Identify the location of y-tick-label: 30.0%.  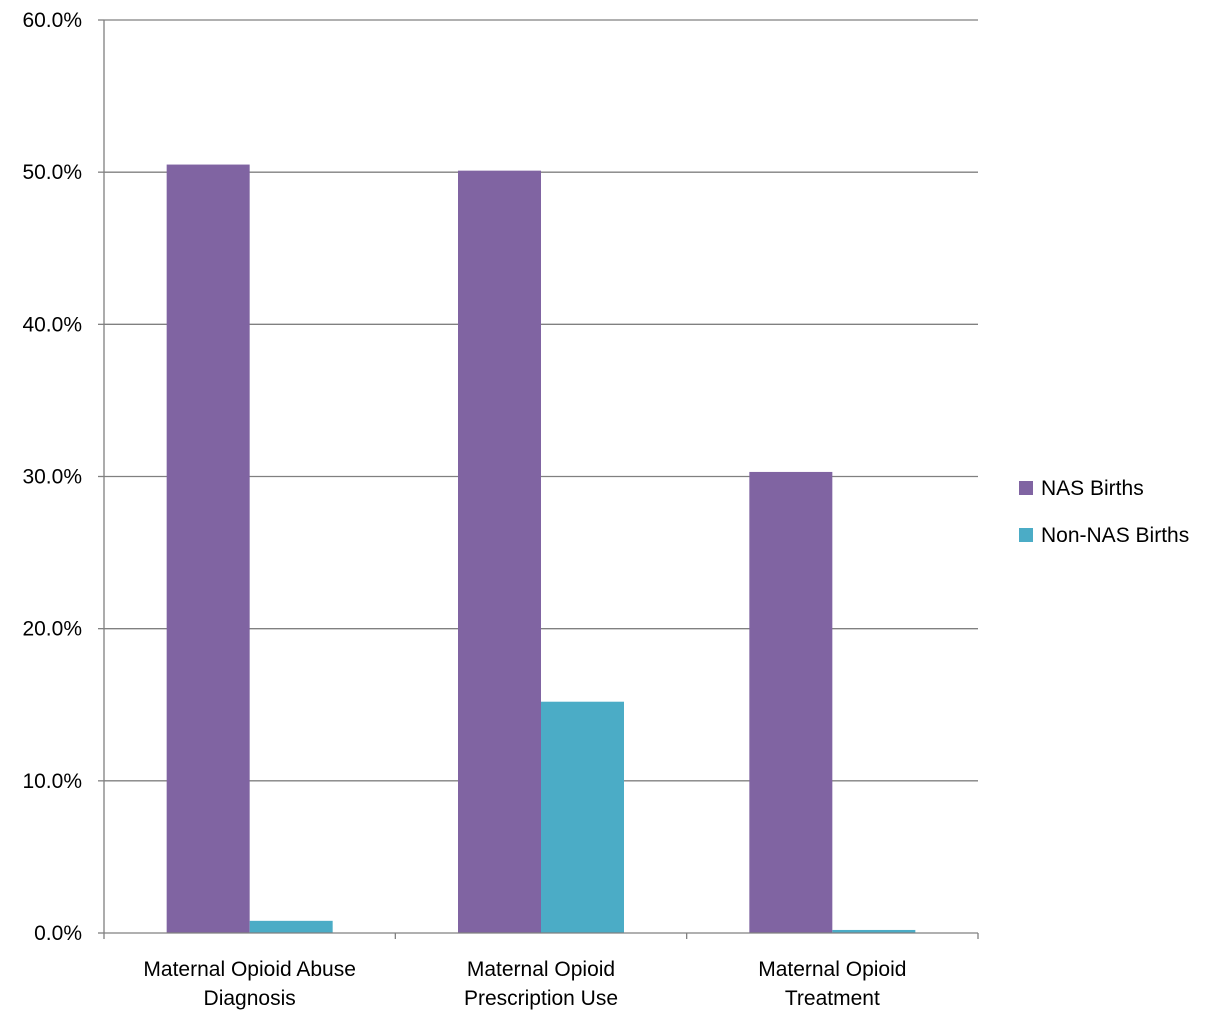
(52, 477).